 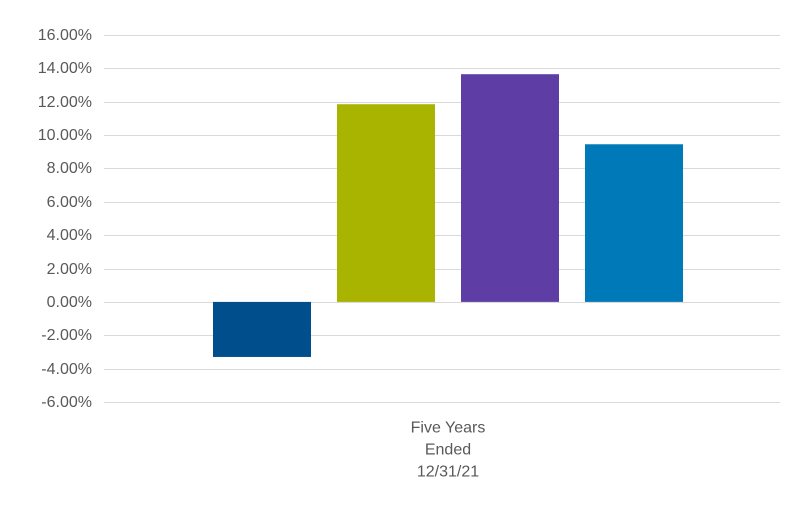 I want to click on y-tick-label: 10.00%, so click(x=65, y=135).